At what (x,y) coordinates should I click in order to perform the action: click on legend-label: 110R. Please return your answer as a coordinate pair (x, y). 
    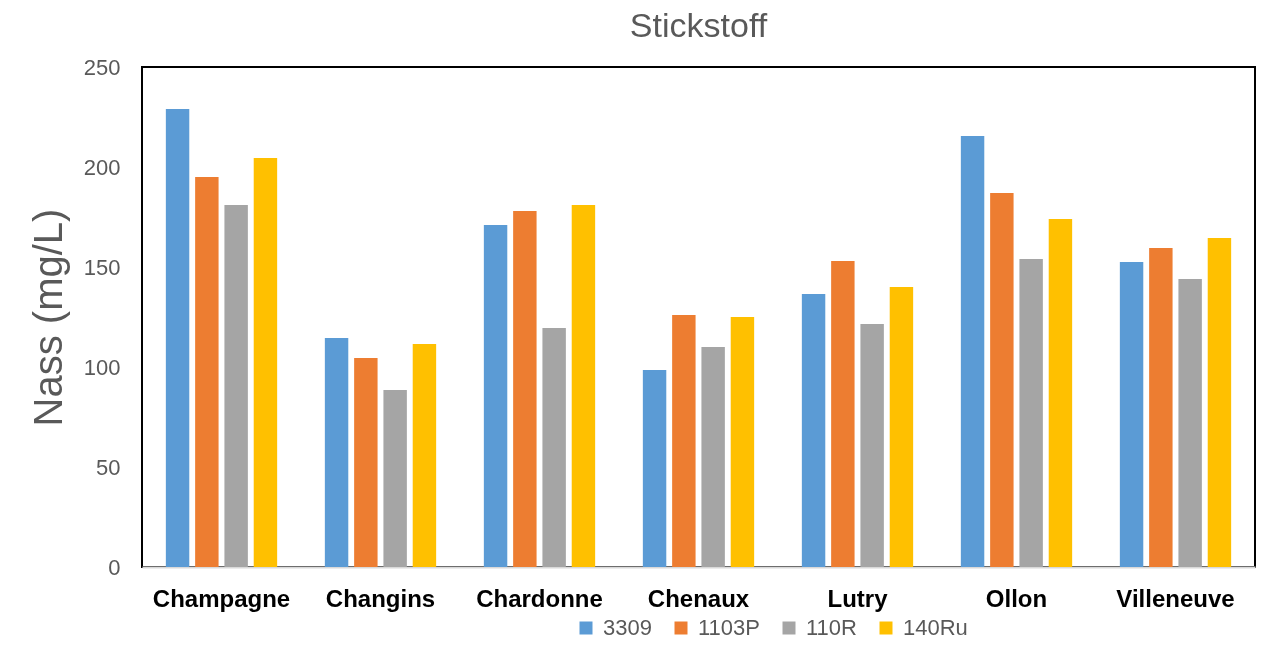
    Looking at the image, I should click on (831, 627).